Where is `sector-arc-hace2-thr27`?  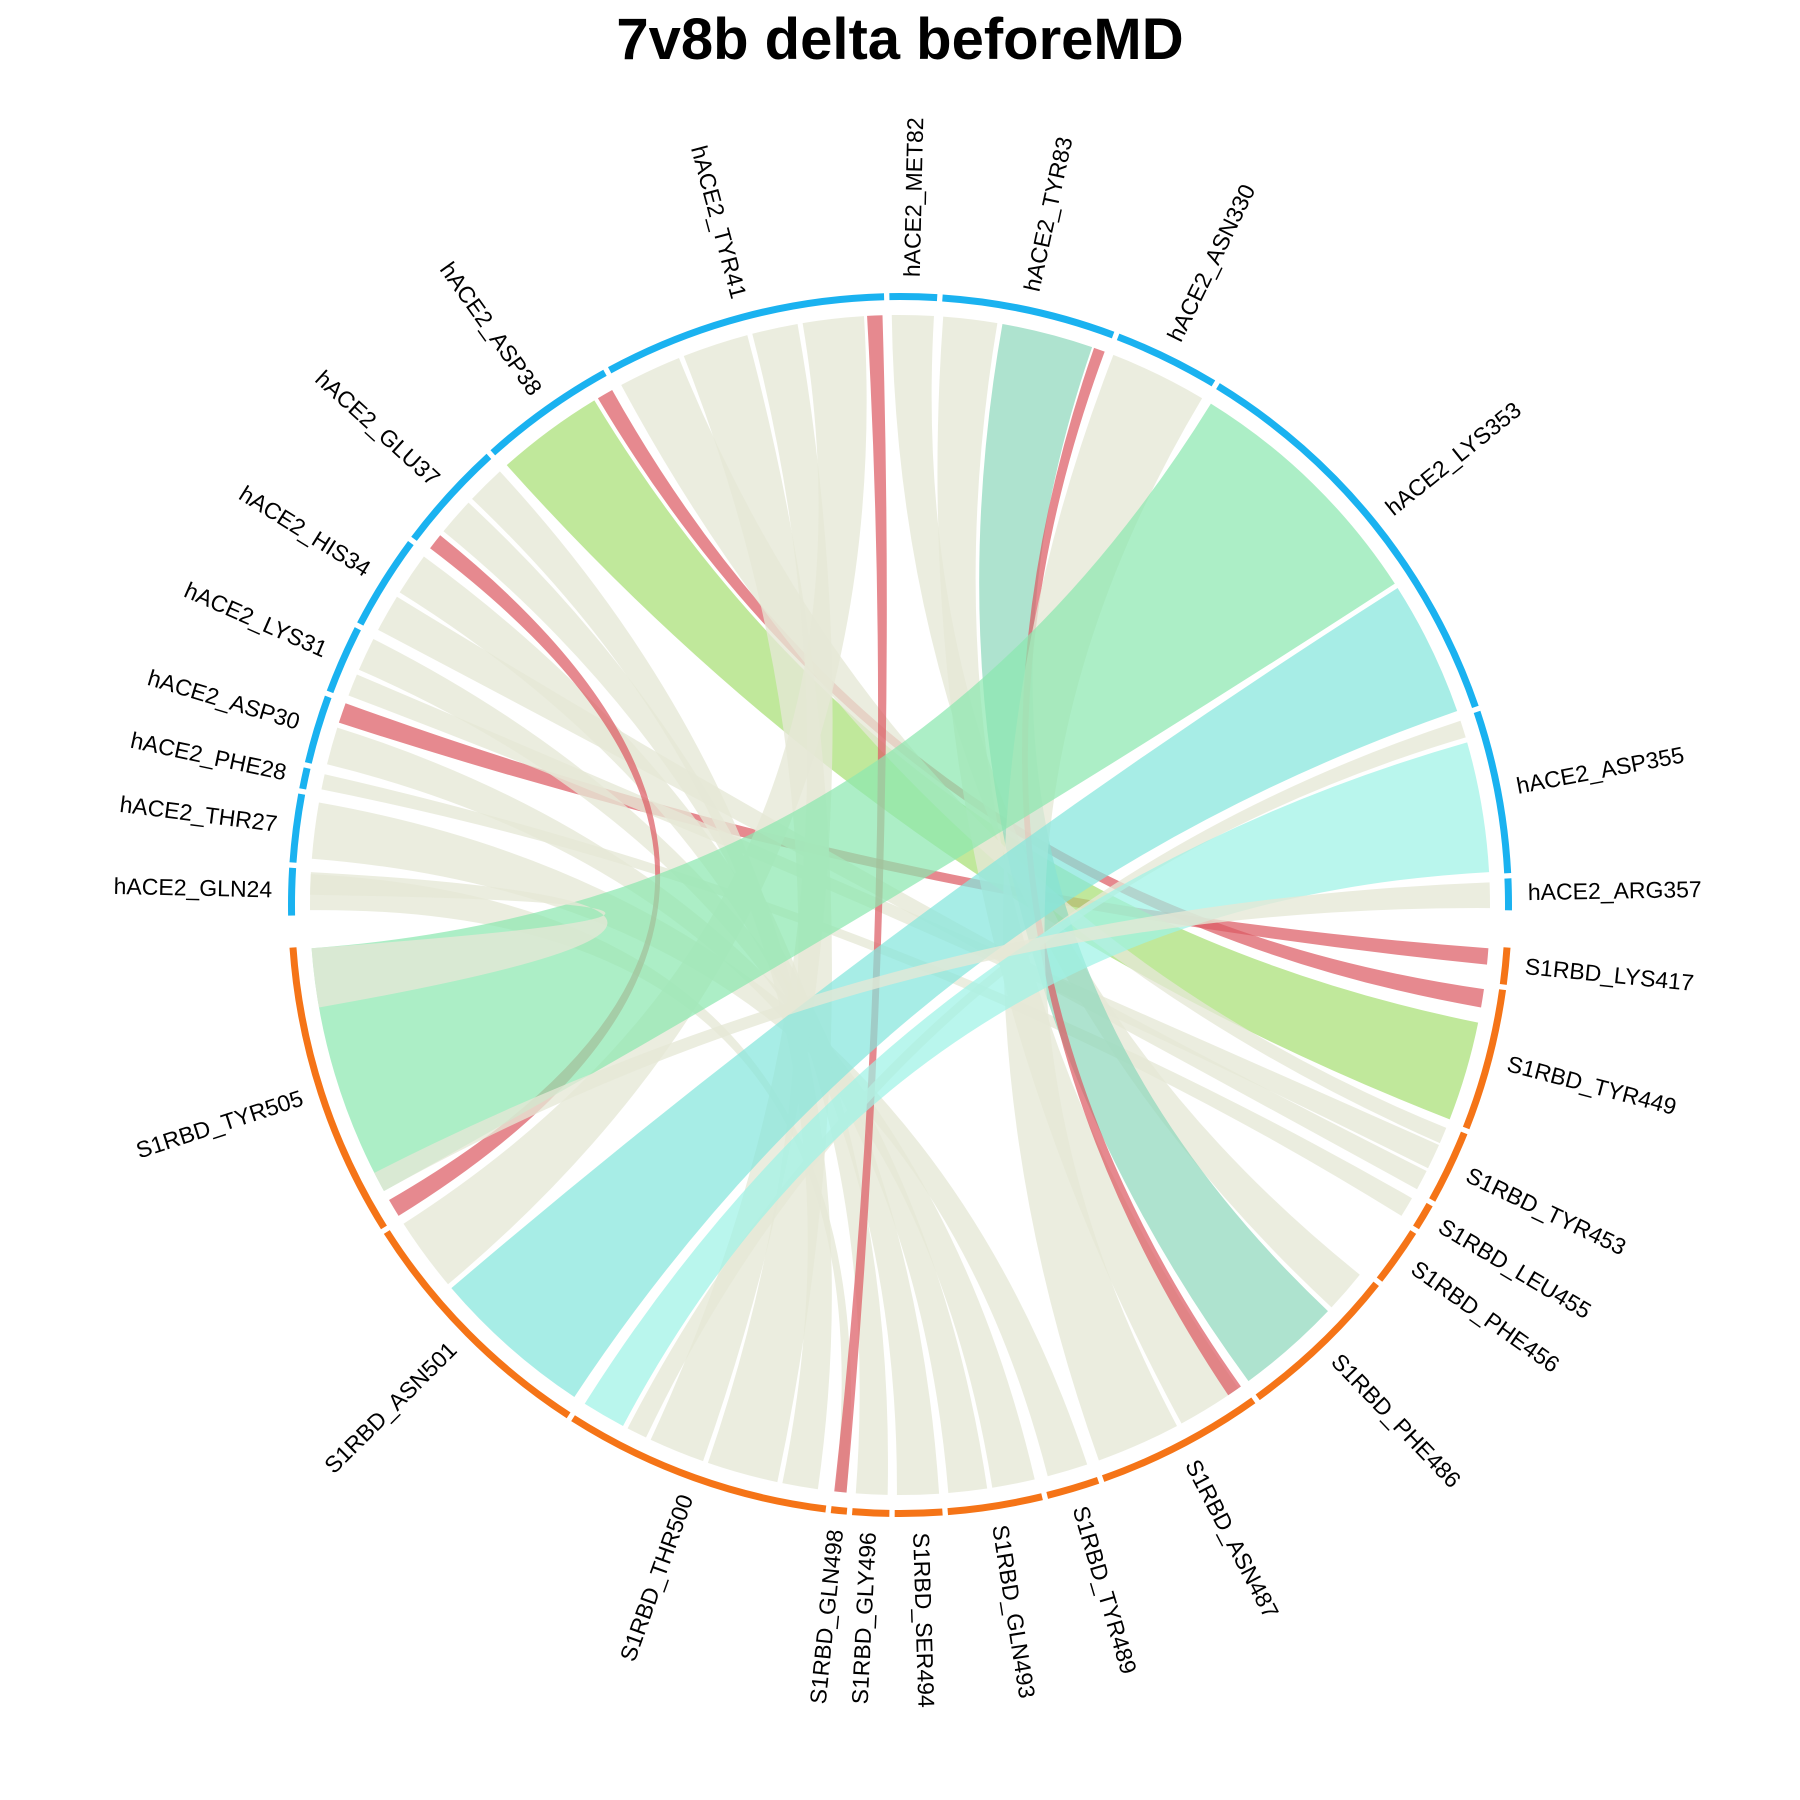 sector-arc-hace2-thr27 is located at coordinates (297, 828).